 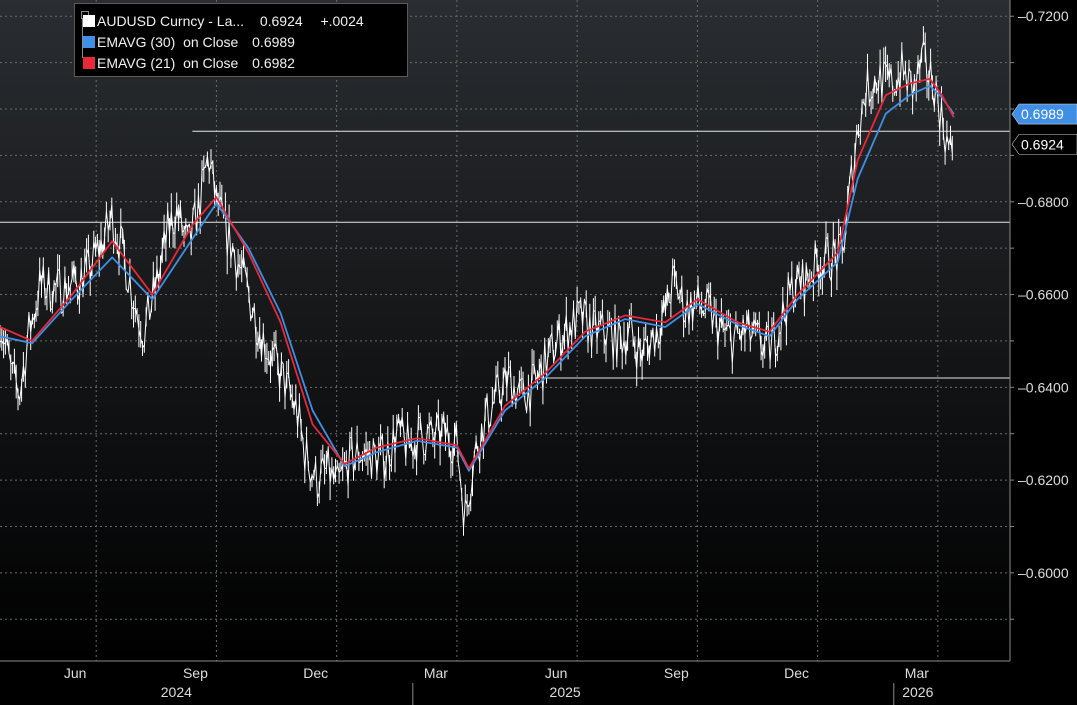 I want to click on x-axis: Jun Sep Dec Mar Jun Sep Dec Mar 2024 2025 2026, so click(x=505, y=682).